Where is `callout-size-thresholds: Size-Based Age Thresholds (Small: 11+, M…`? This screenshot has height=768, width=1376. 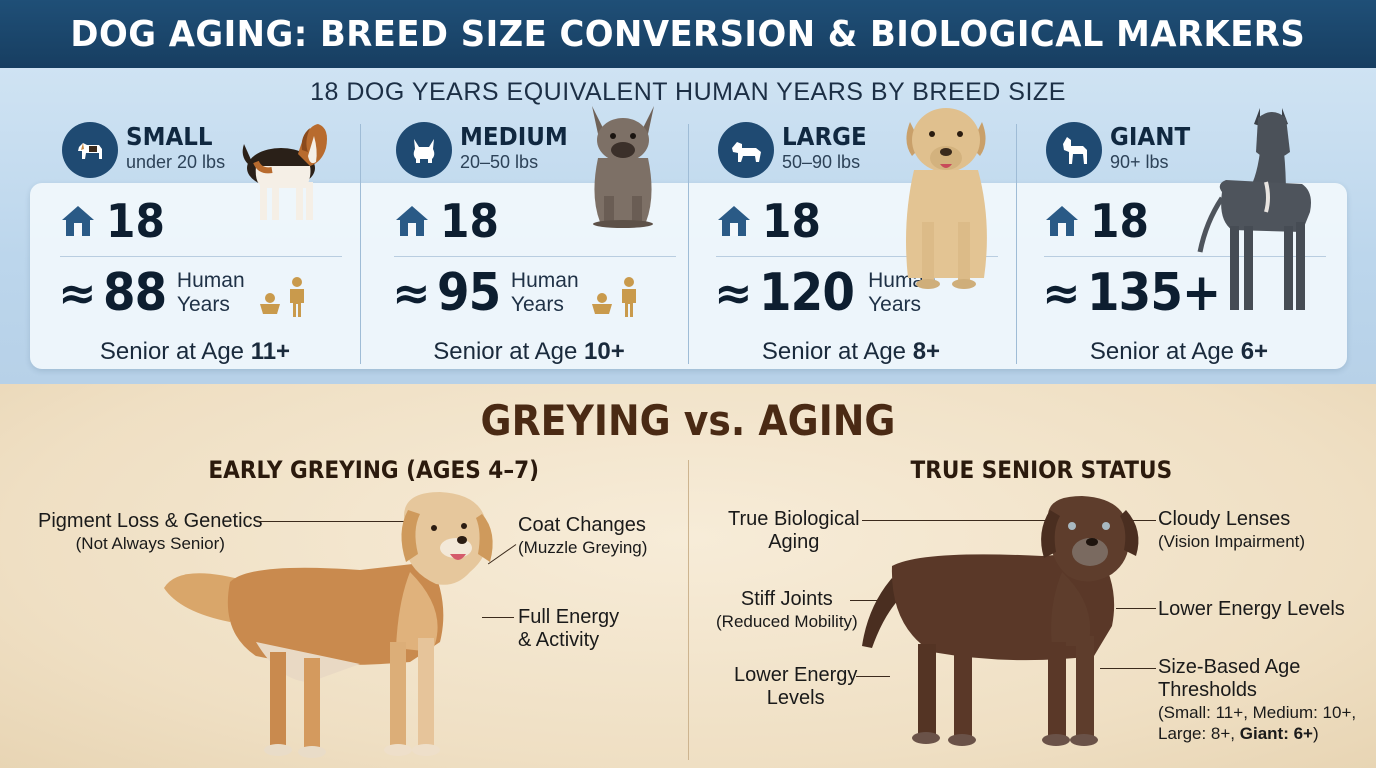
callout-size-thresholds: Size-Based Age Thresholds (Small: 11+, M… is located at coordinates (1257, 699).